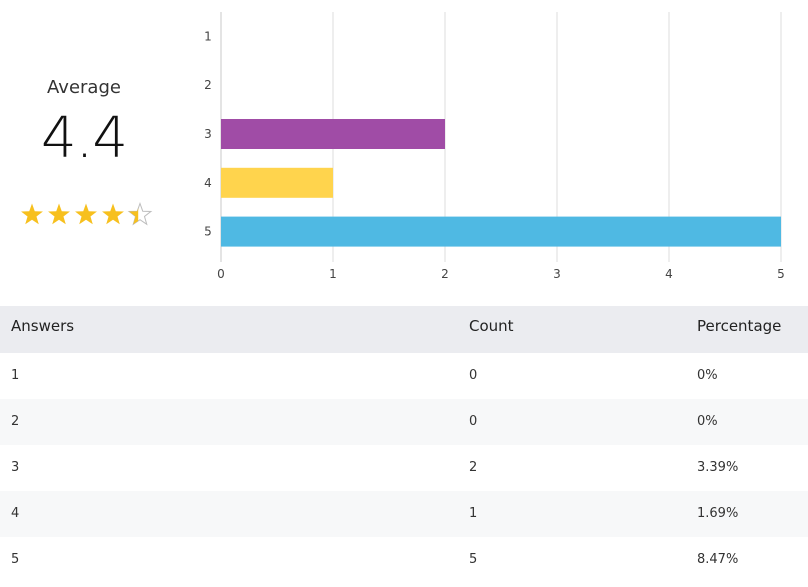 This screenshot has height=587, width=808. What do you see at coordinates (404, 376) in the screenshot?
I see `table-row: 1 0 0%` at bounding box center [404, 376].